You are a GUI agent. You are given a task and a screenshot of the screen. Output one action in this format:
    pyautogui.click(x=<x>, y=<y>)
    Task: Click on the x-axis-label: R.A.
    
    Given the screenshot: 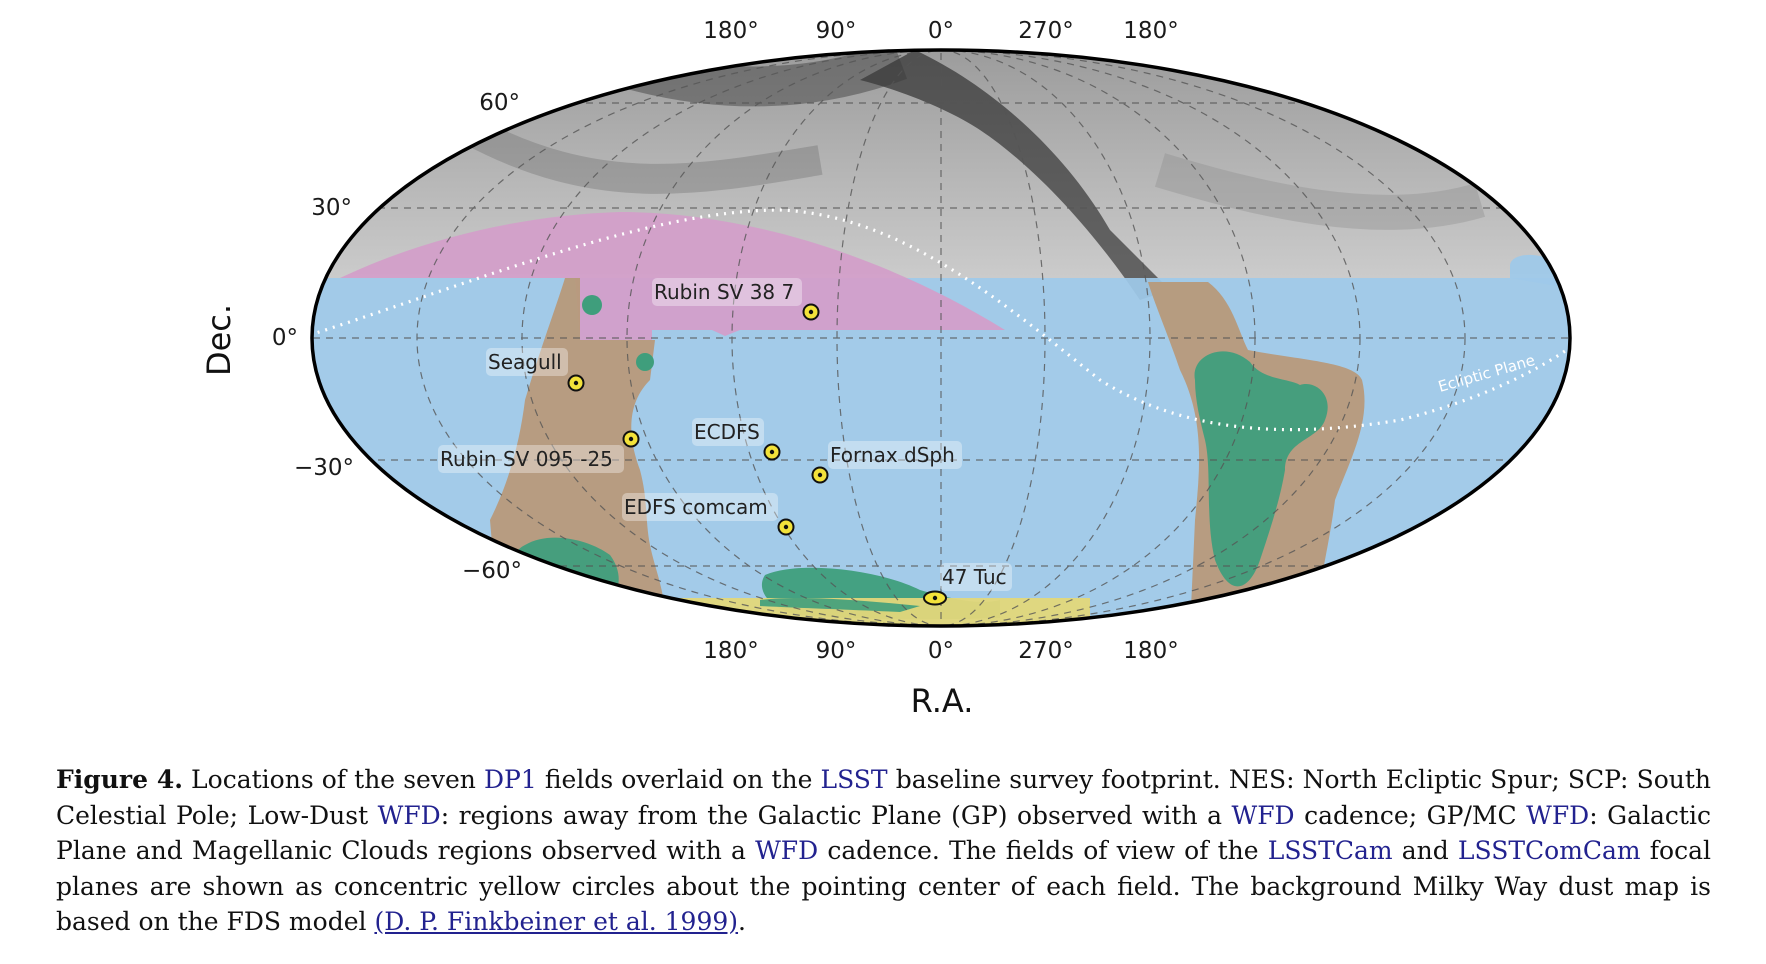 What is the action you would take?
    pyautogui.click(x=942, y=701)
    